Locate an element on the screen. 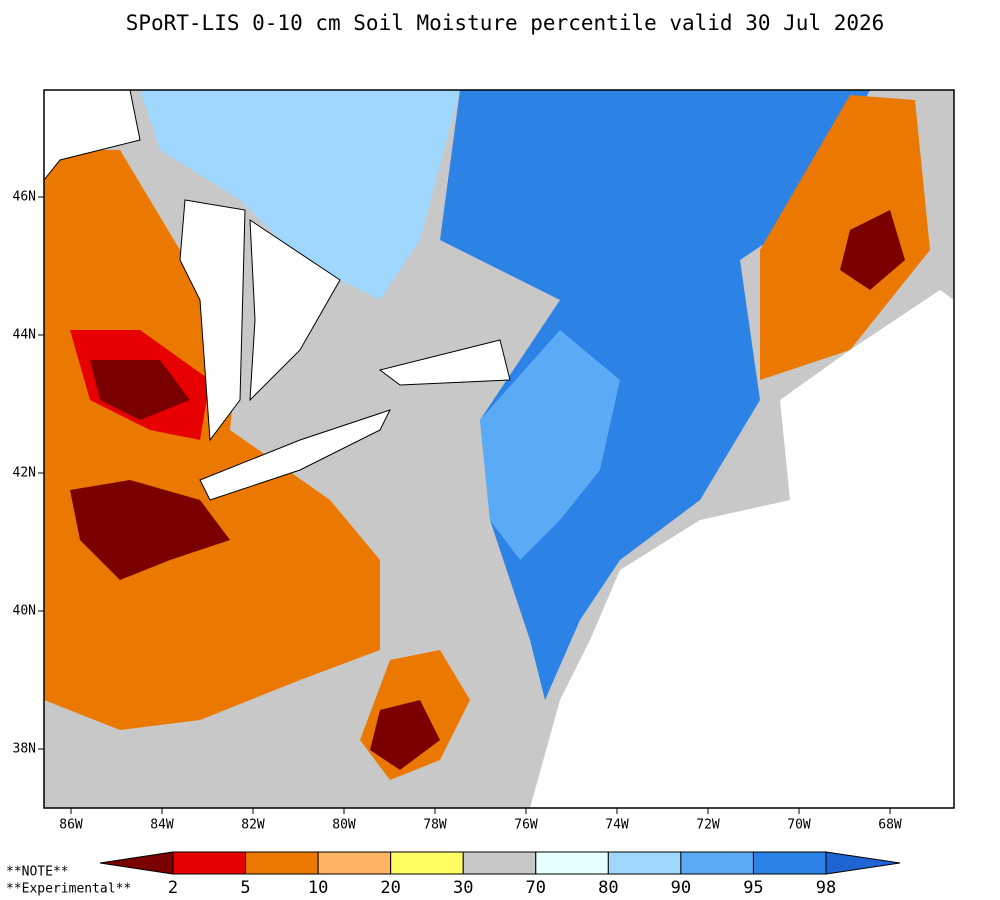  lon-label: 70W is located at coordinates (799, 825).